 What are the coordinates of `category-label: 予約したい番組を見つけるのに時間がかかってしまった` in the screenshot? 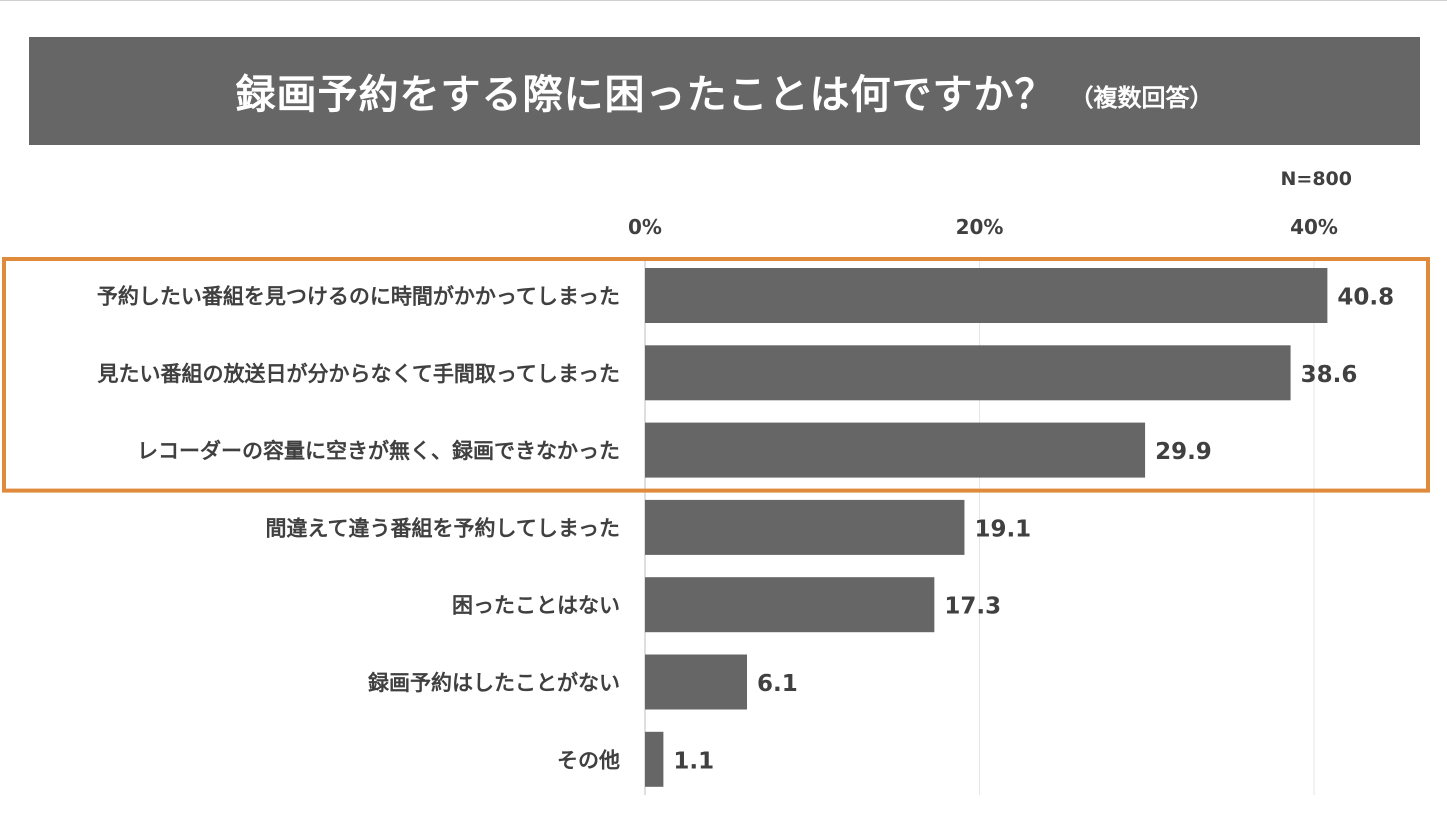 It's located at (358, 297).